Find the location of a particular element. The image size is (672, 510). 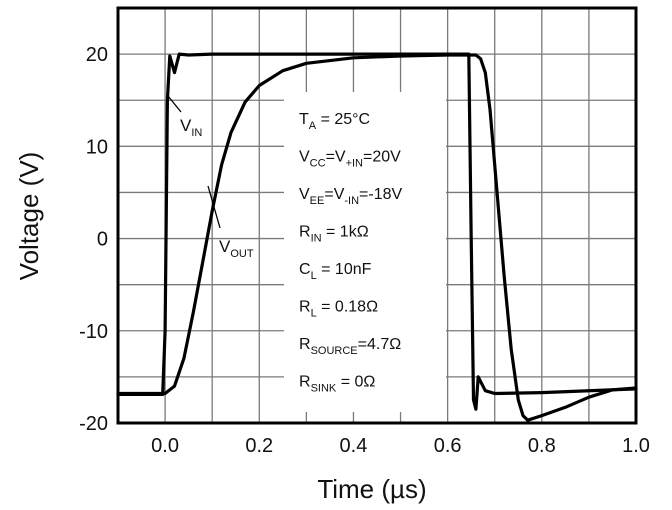

annotation-line: RIN = 1kΩ is located at coordinates (334, 234).